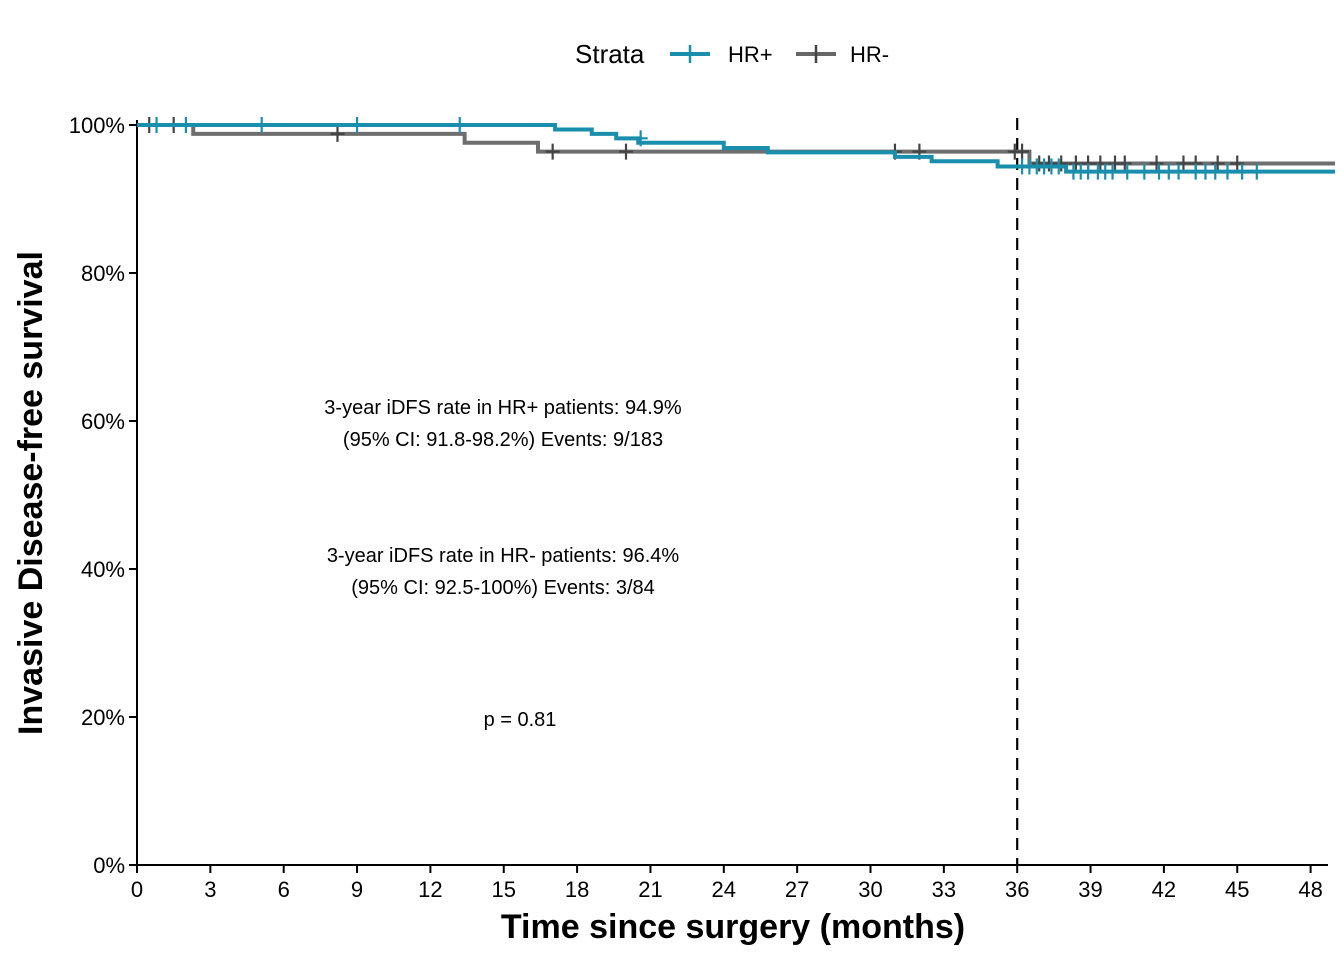 Image resolution: width=1344 pixels, height=960 pixels. Describe the element at coordinates (504, 889) in the screenshot. I see `x-tick-label: 15` at that location.